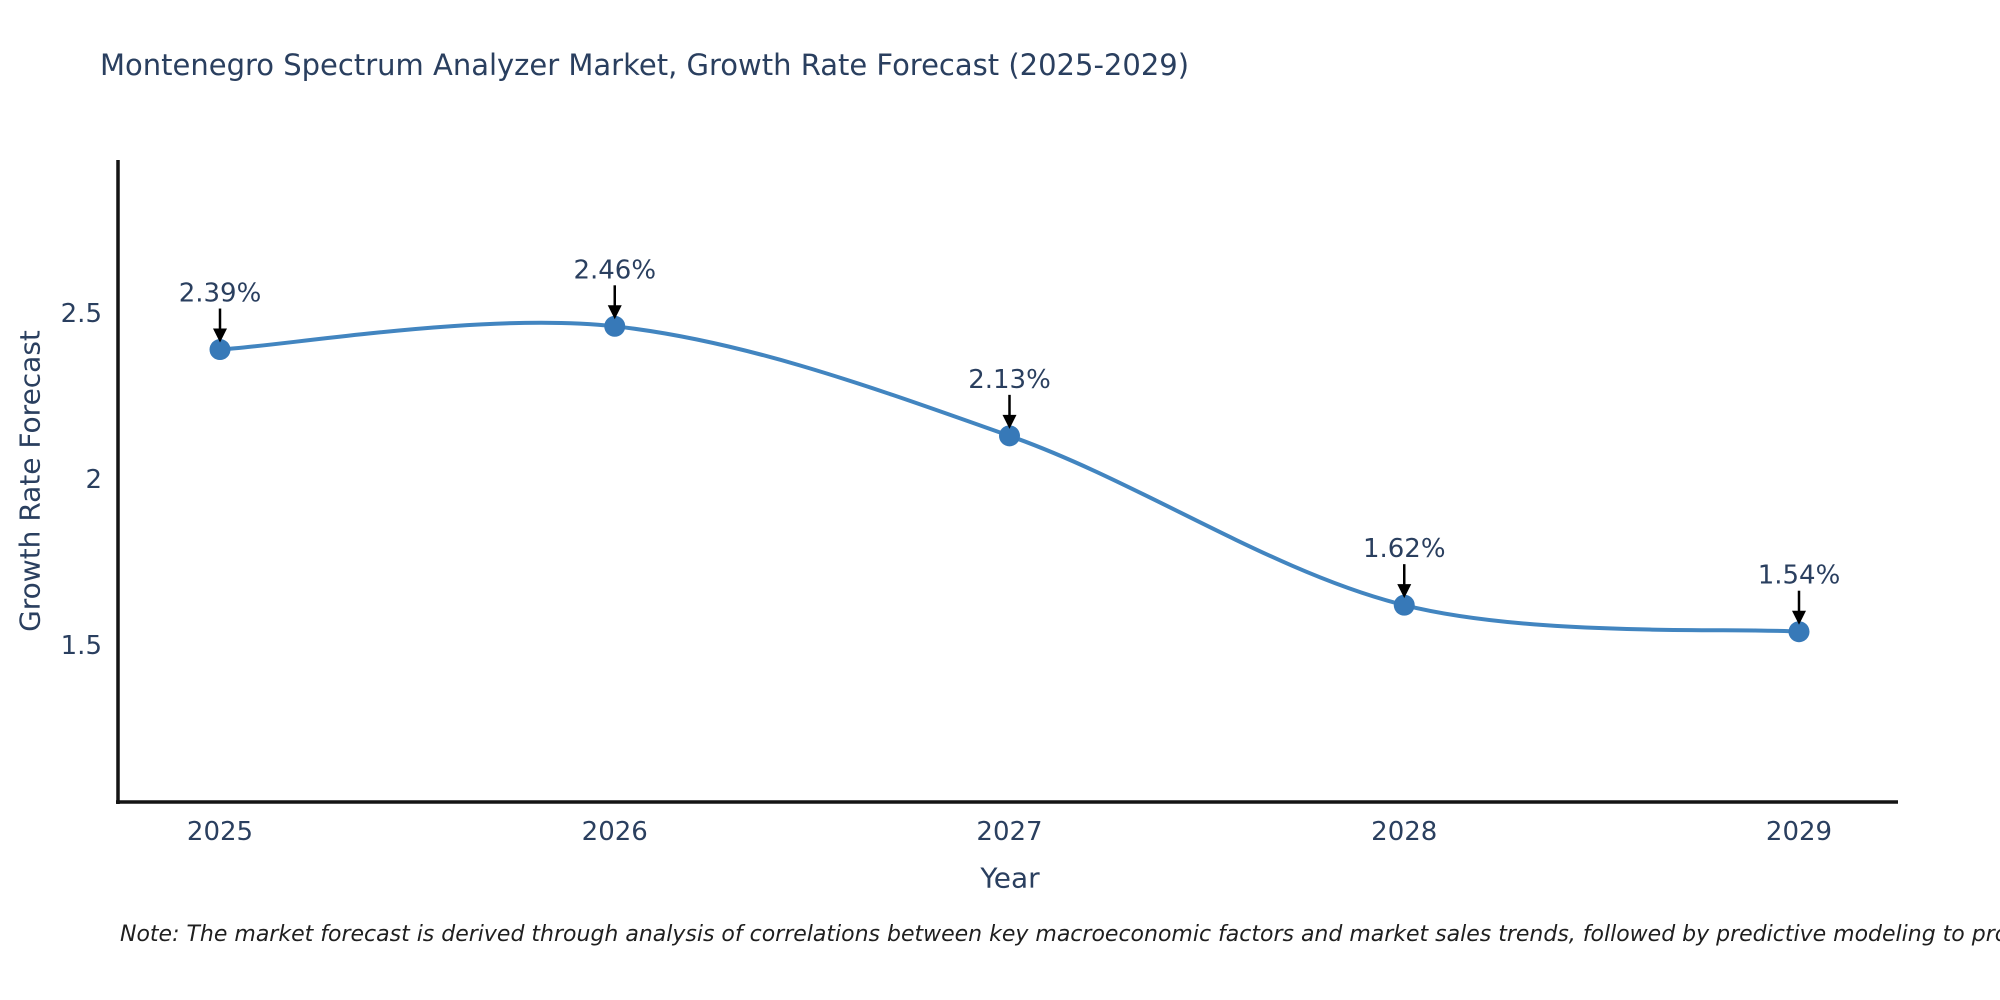 Image resolution: width=2000 pixels, height=1000 pixels. What do you see at coordinates (81, 646) in the screenshot?
I see `y-tick-label: 1.5` at bounding box center [81, 646].